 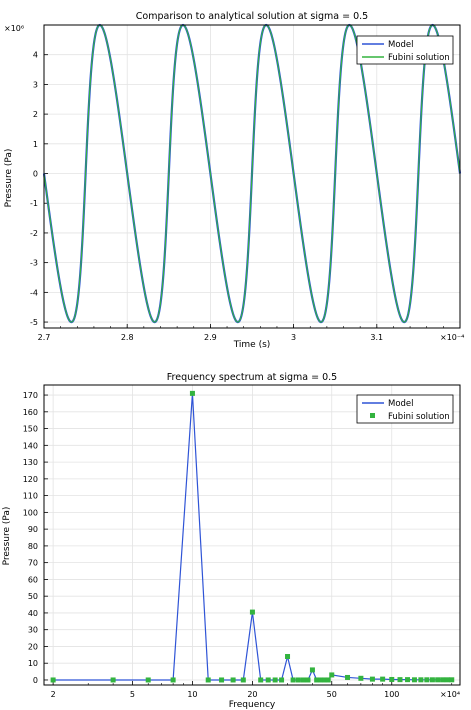 What do you see at coordinates (53, 694) in the screenshot?
I see `x-tick-label: 2` at bounding box center [53, 694].